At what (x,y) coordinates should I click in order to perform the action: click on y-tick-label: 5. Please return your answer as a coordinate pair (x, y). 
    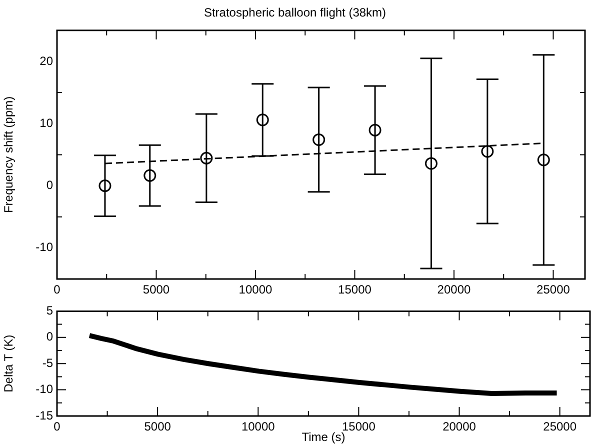
    Looking at the image, I should click on (50, 311).